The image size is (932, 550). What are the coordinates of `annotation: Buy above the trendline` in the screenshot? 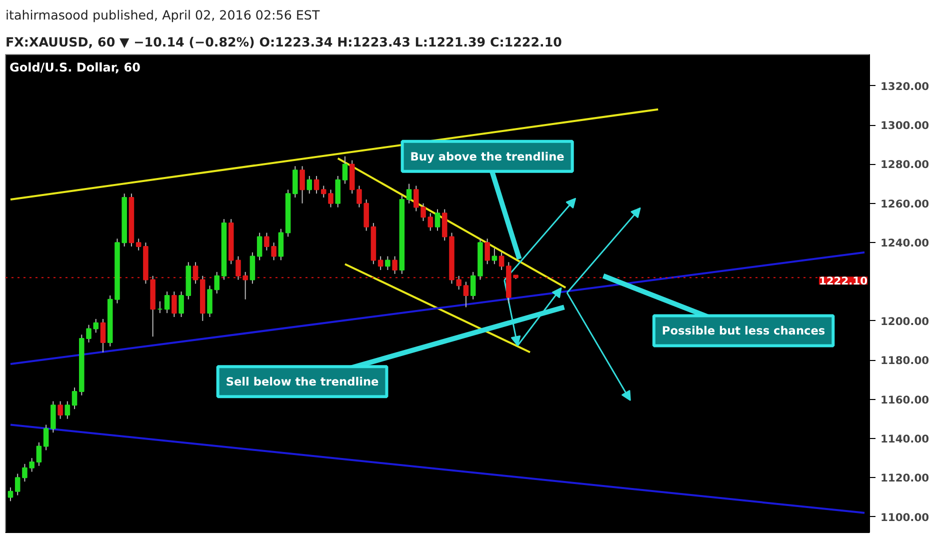 It's located at (487, 156).